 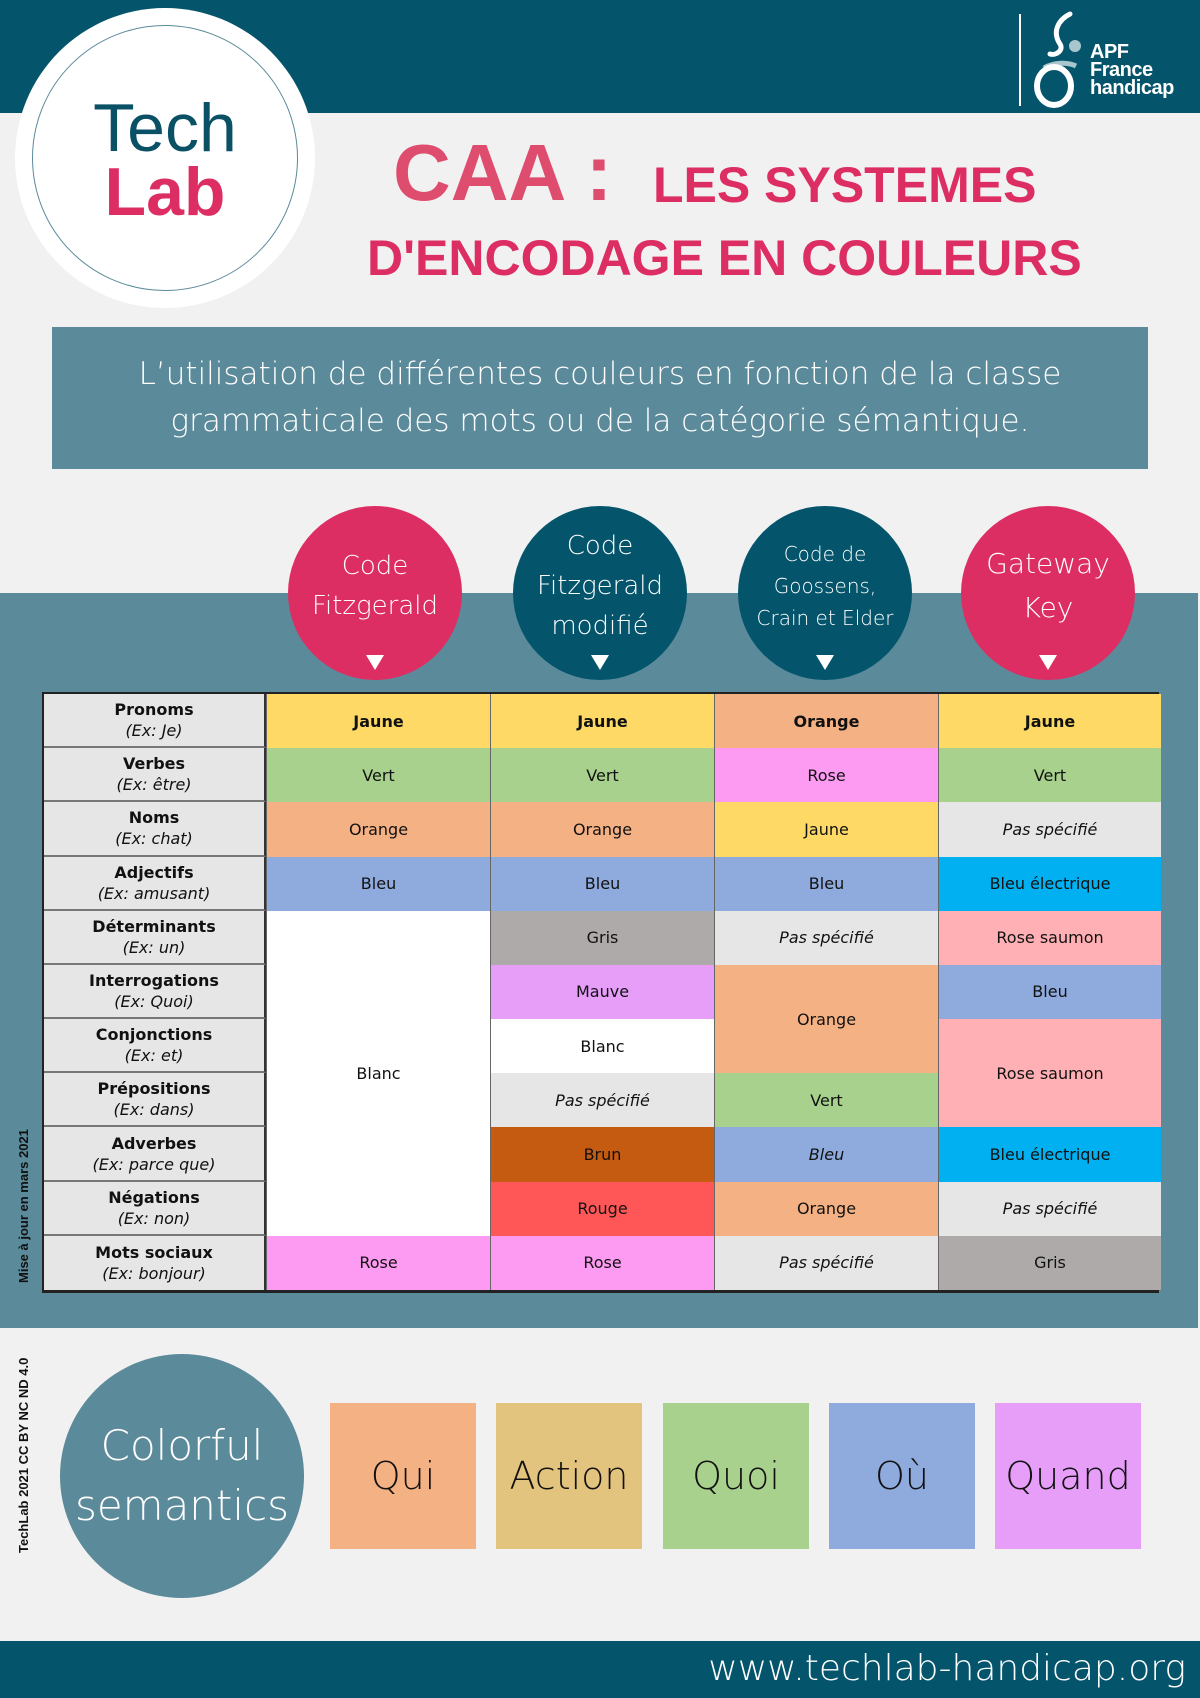 I want to click on row-label-pronoms: Pronoms (Ex: Je), so click(x=155, y=721).